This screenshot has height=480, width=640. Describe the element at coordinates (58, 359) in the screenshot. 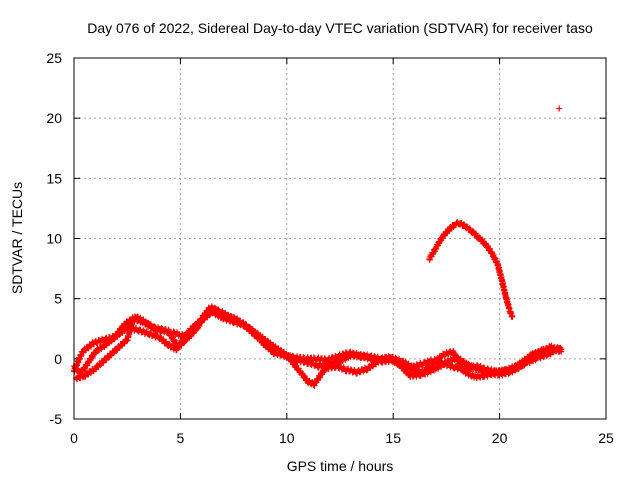

I see `y-tick-label: 0` at that location.